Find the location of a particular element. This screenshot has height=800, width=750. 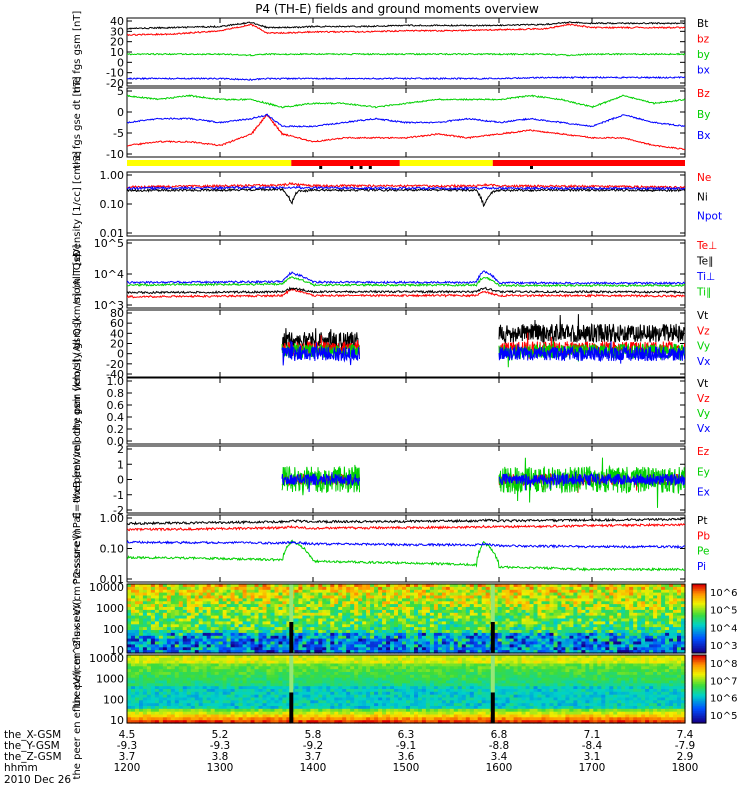

series-line-Ti⊥ is located at coordinates (406, 278).